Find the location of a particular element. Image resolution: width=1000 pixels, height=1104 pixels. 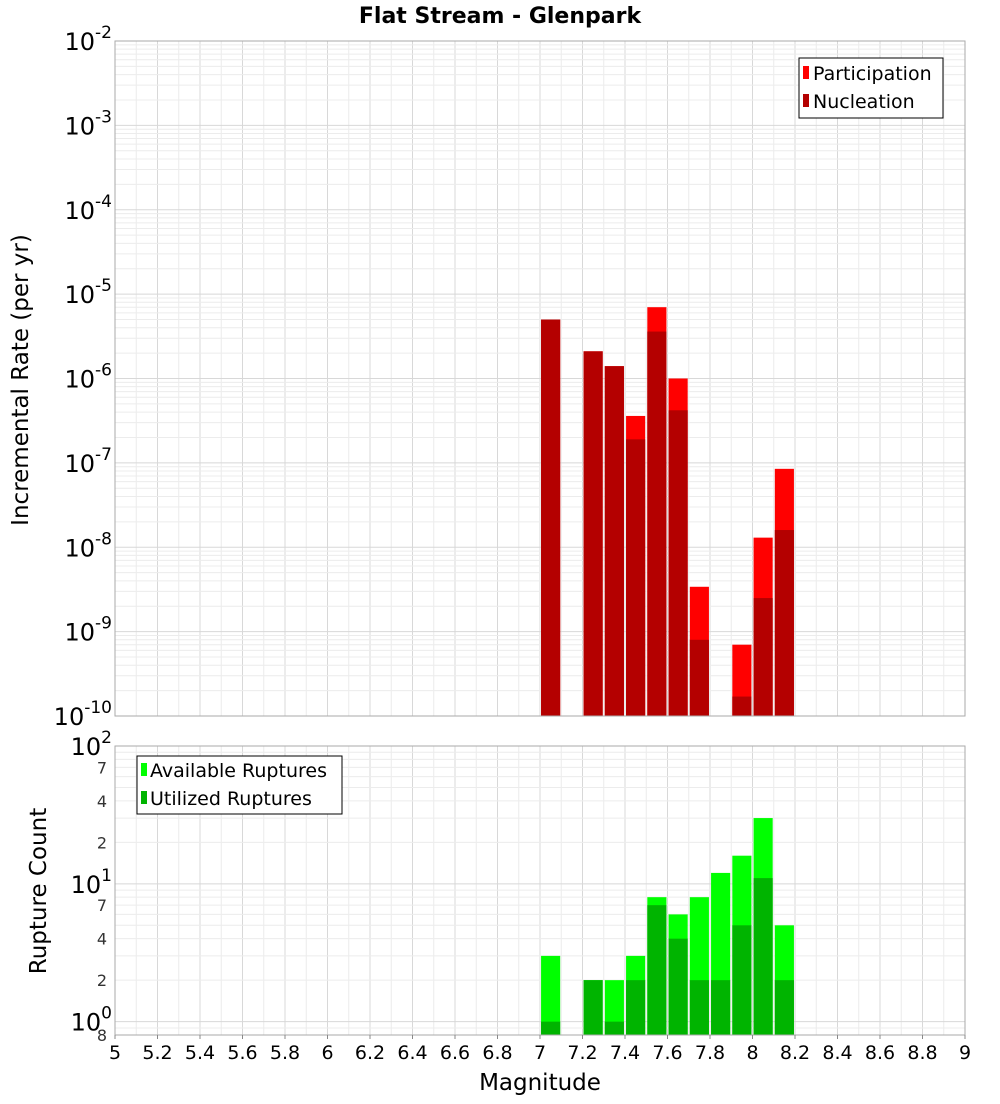

bottom-panel-legend: Available Ruptures Utilized Ruptures is located at coordinates (239, 785).